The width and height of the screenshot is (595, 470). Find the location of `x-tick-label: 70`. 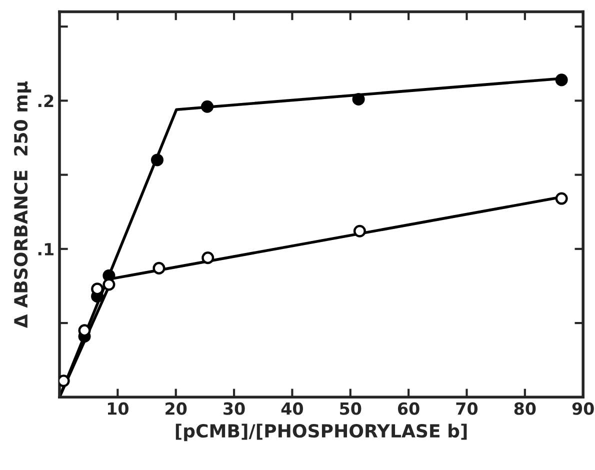

x-tick-label: 70 is located at coordinates (467, 408).